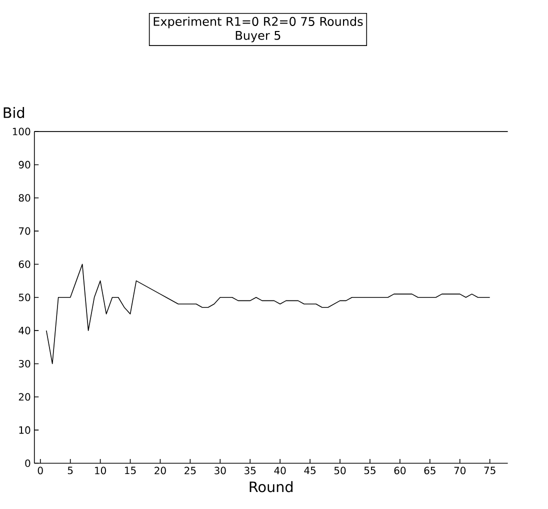  Describe the element at coordinates (490, 470) in the screenshot. I see `x-tick-label: 75` at that location.